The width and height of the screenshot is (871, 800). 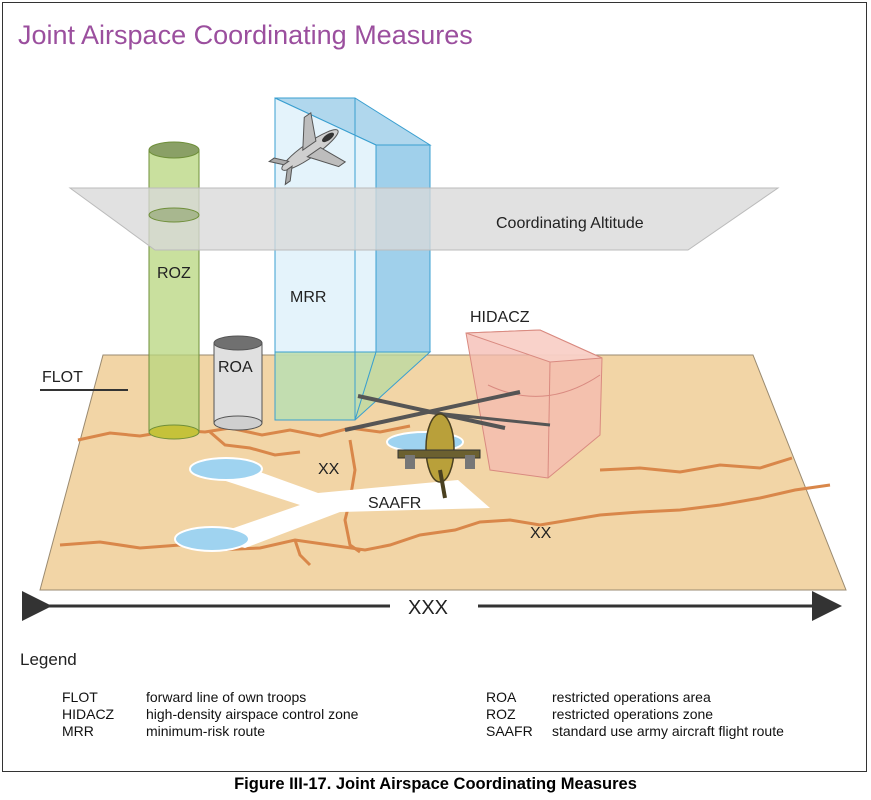 What do you see at coordinates (308, 297) in the screenshot?
I see `mrr-label: MRR` at bounding box center [308, 297].